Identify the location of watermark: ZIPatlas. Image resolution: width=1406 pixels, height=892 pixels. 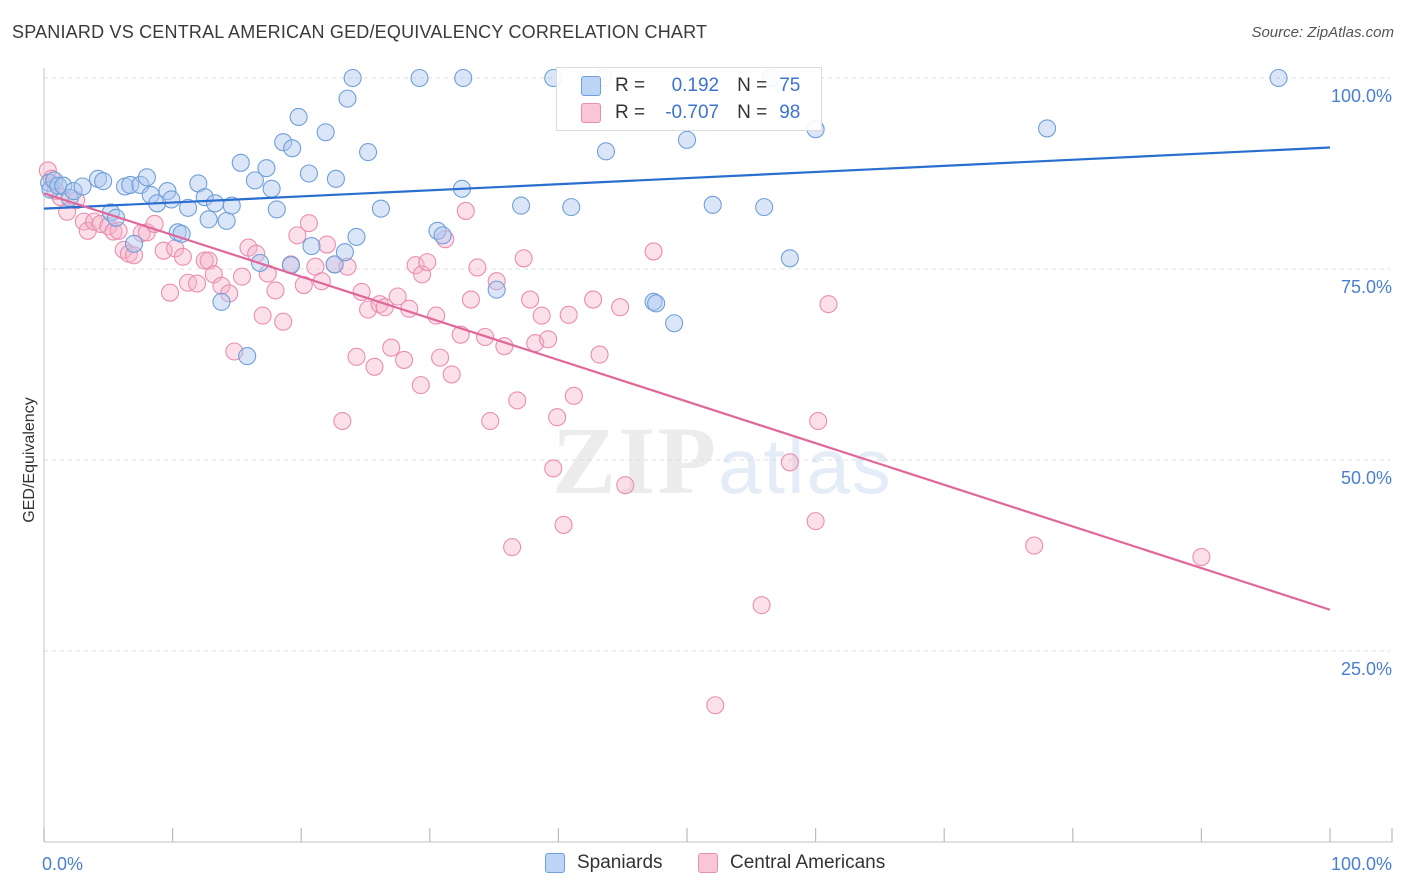
(722, 460).